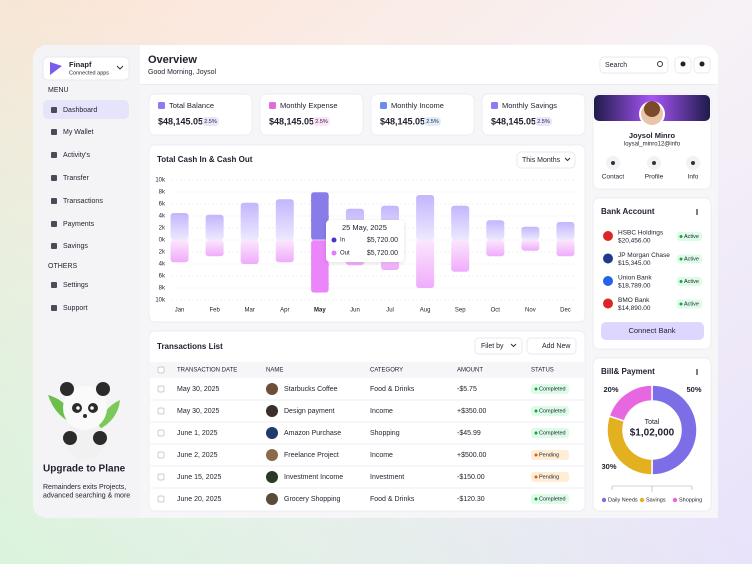 This screenshot has width=752, height=564. Describe the element at coordinates (309, 411) in the screenshot. I see `cell-name: Design payment` at that location.